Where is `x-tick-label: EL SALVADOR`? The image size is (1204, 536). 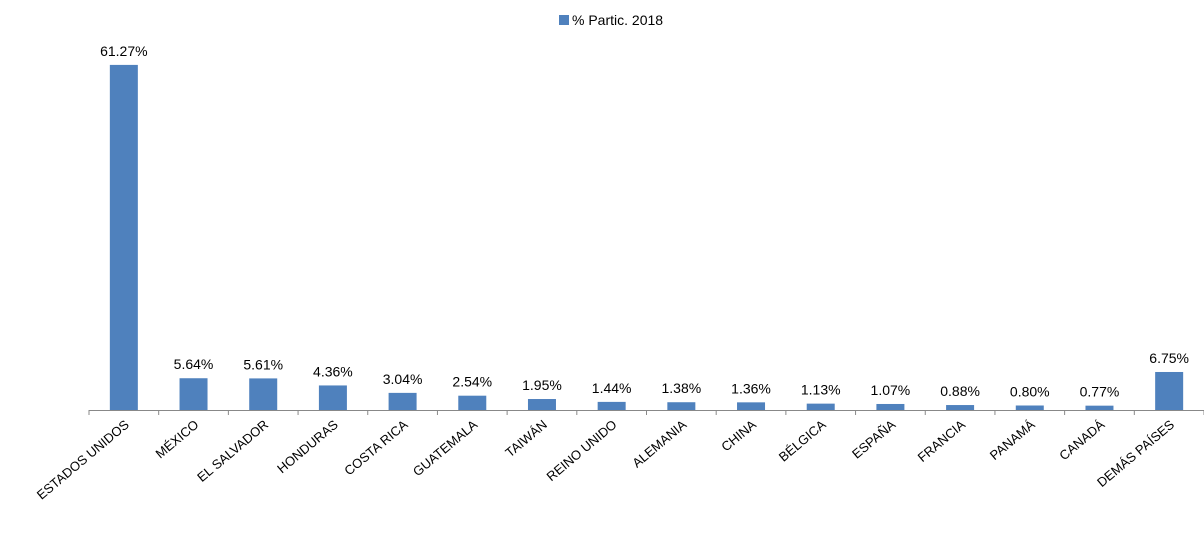 x-tick-label: EL SALVADOR is located at coordinates (232, 451).